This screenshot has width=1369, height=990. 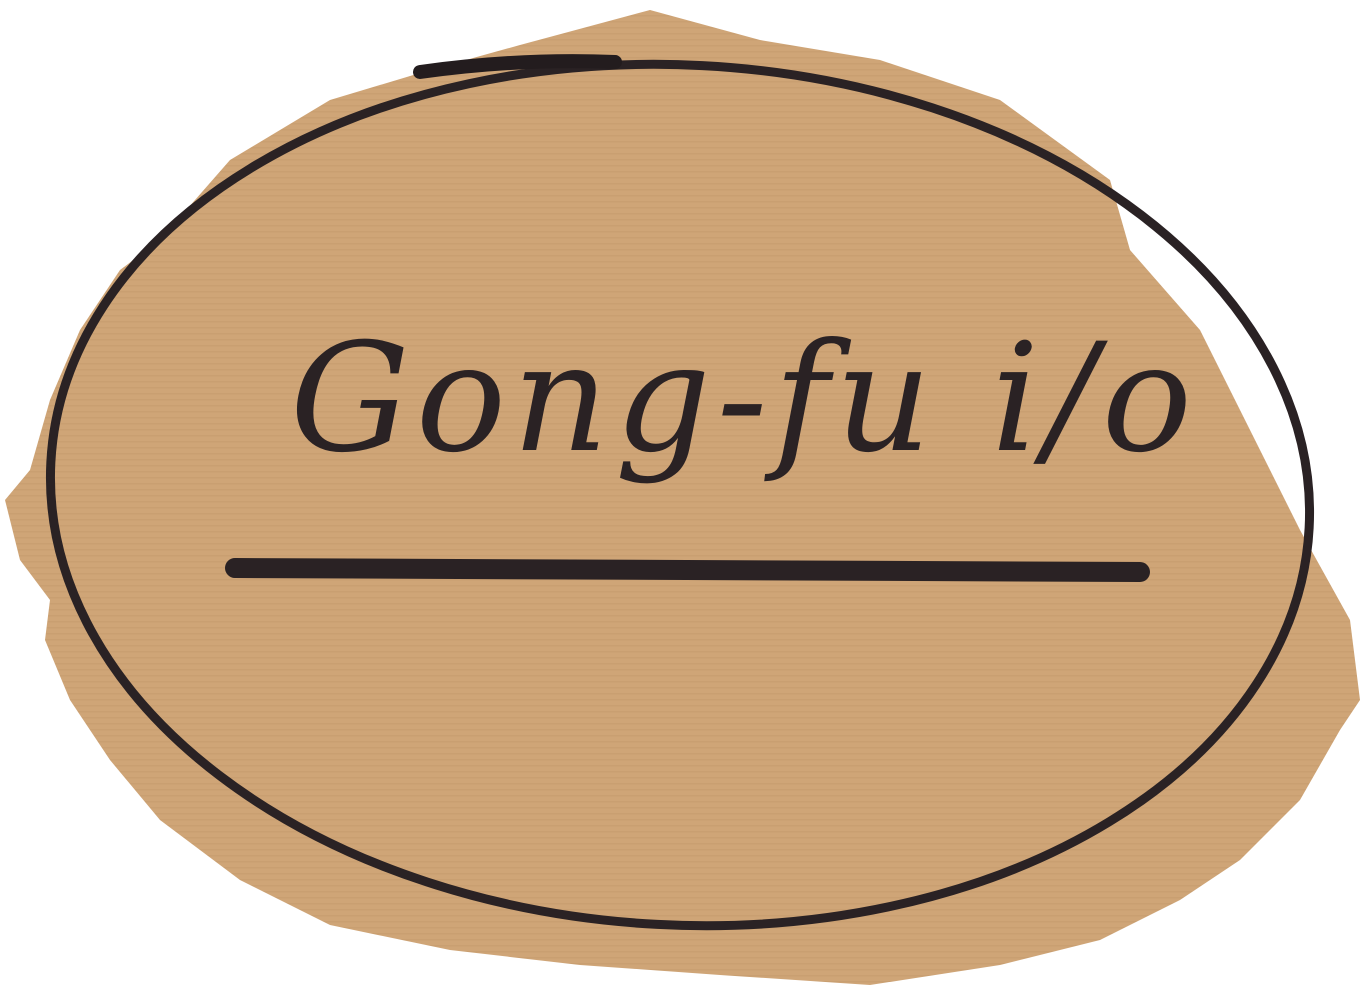 I want to click on drawn-oval-top-stroke, so click(x=517, y=66).